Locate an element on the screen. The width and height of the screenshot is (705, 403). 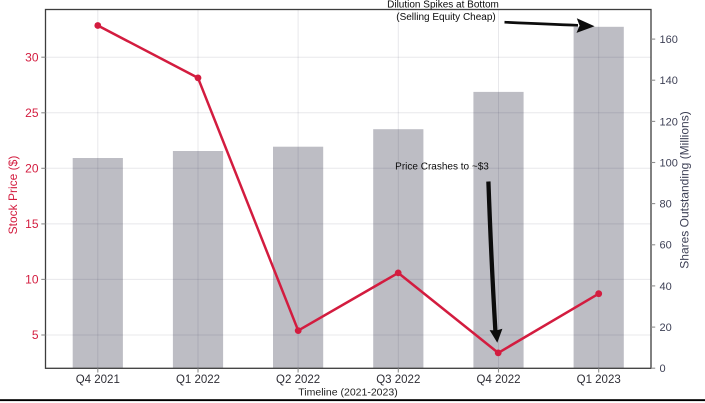
svg-text: 80 is located at coordinates (666, 205).